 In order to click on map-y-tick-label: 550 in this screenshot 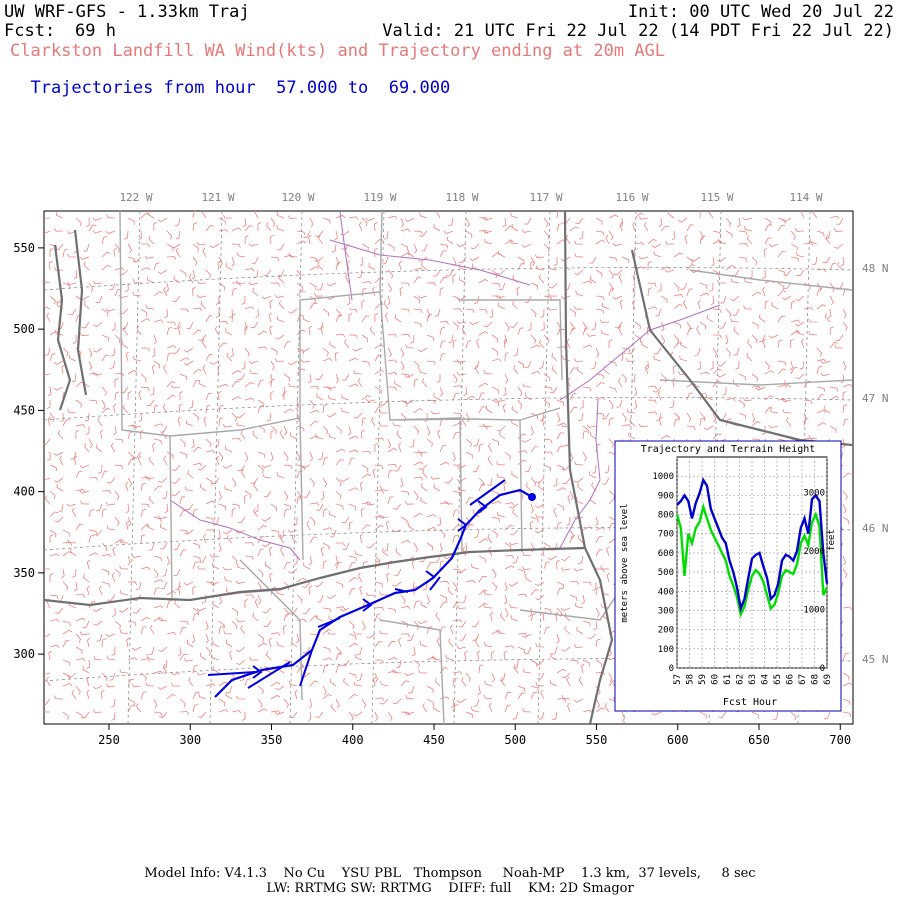, I will do `click(24, 248)`.